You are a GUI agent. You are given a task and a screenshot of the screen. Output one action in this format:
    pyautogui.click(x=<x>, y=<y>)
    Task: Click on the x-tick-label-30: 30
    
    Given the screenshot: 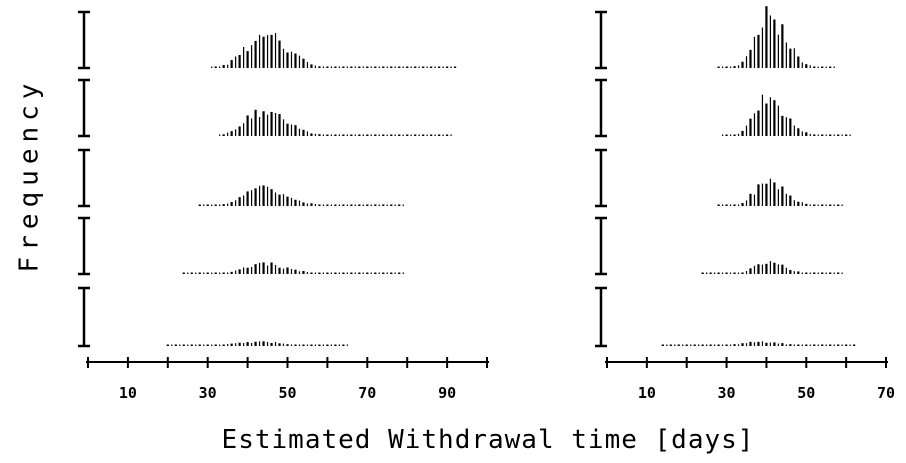 What is the action you would take?
    pyautogui.click(x=727, y=393)
    